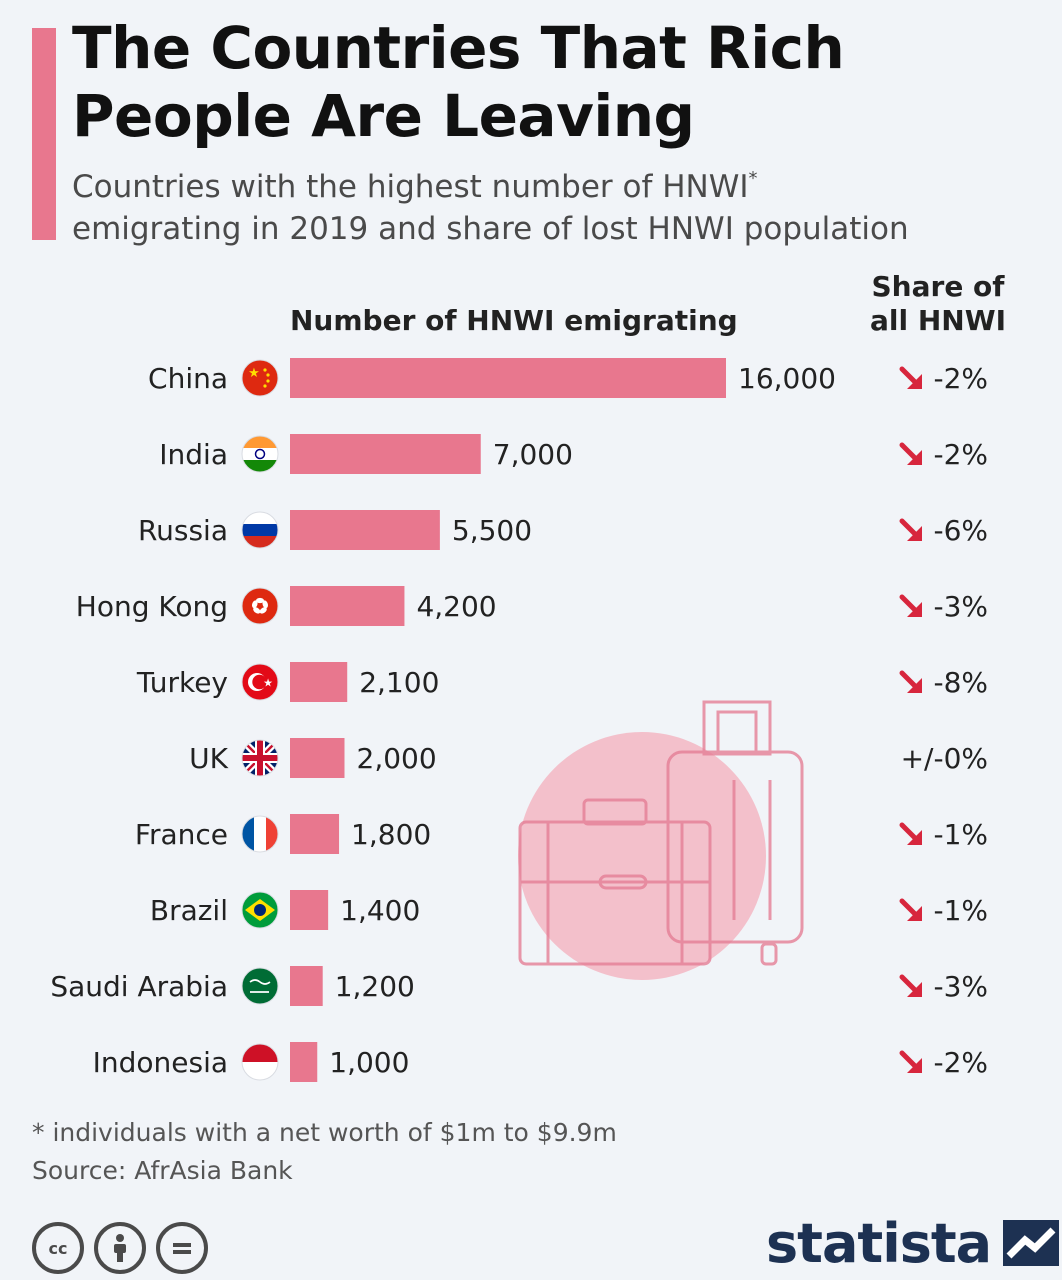 Image resolution: width=1062 pixels, height=1280 pixels. I want to click on share-column-heading: Share of all HNWI, so click(938, 304).